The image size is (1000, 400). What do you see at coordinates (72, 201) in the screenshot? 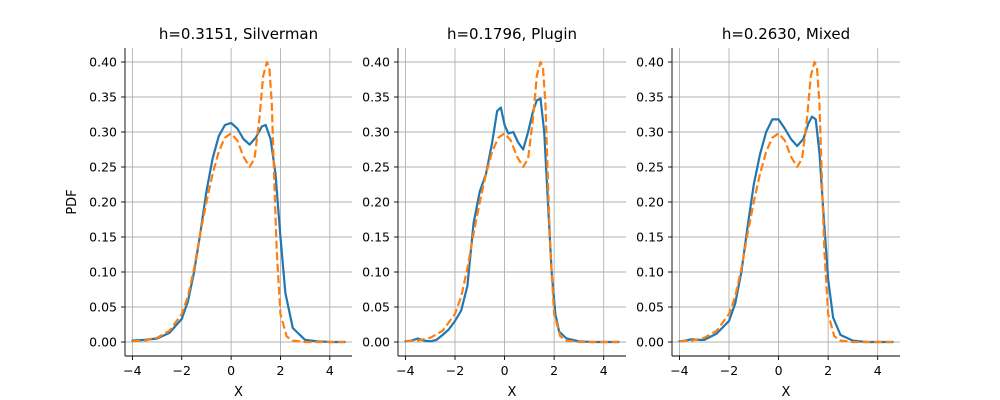
I see `y-axis-label: PDF` at bounding box center [72, 201].